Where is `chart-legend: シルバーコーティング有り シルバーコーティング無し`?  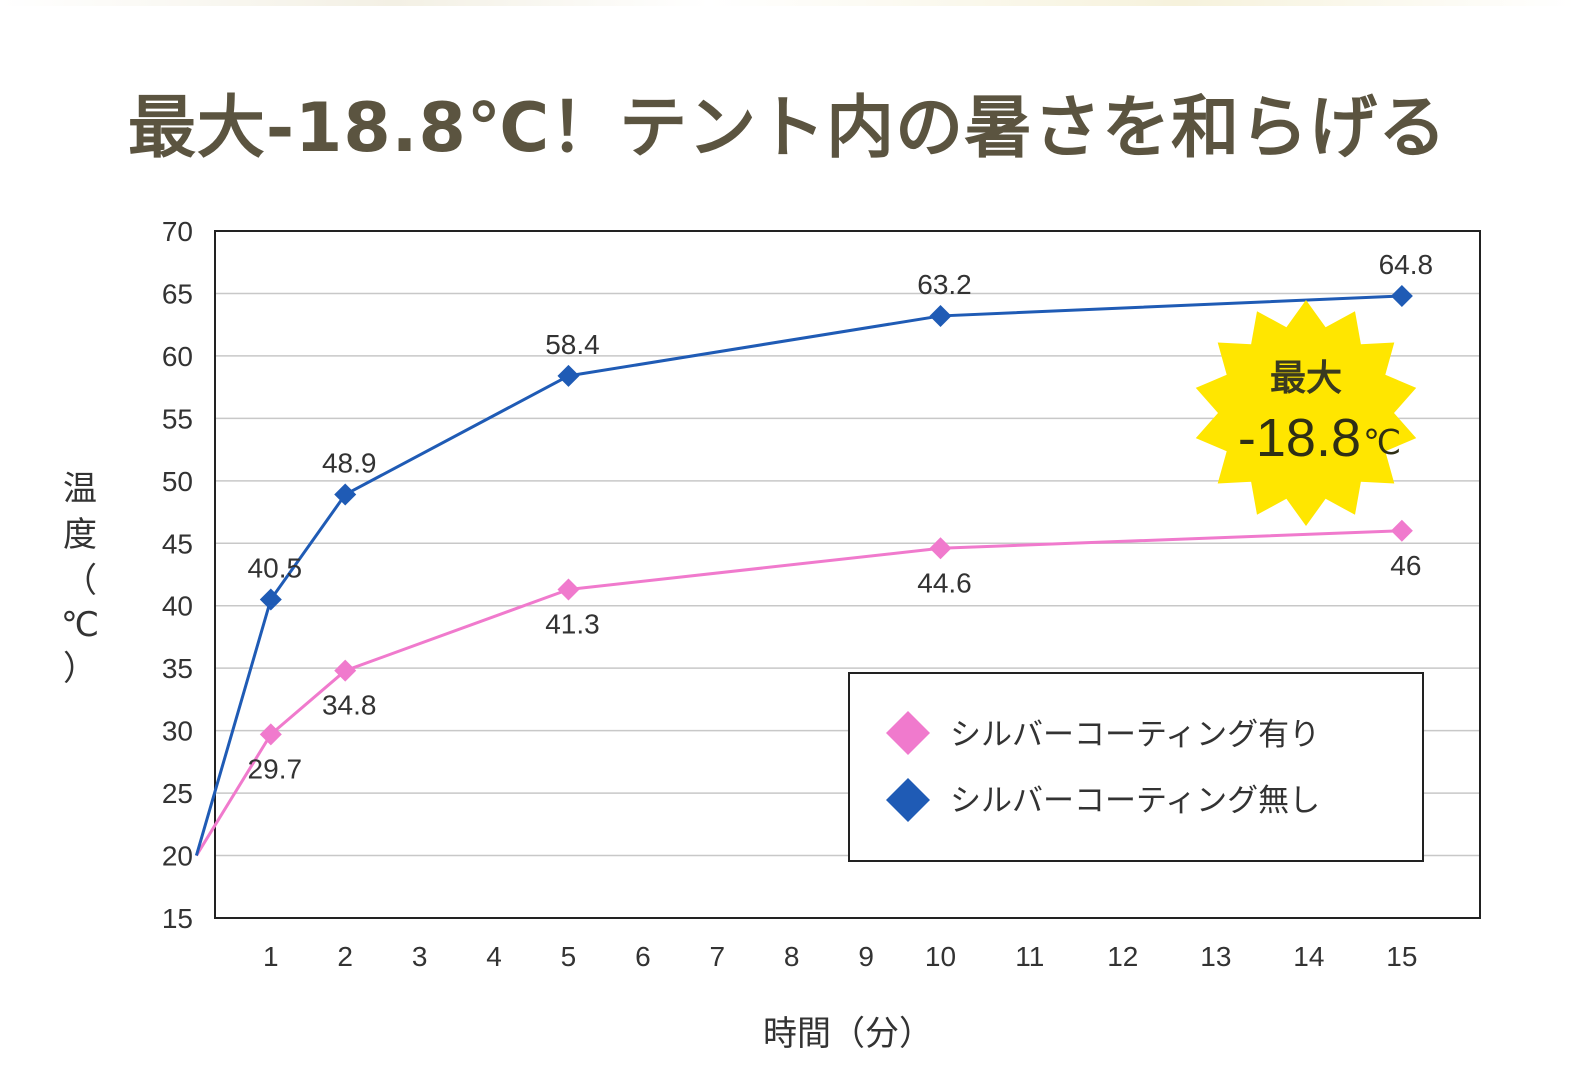 chart-legend: シルバーコーティング有り シルバーコーティング無し is located at coordinates (1136, 767).